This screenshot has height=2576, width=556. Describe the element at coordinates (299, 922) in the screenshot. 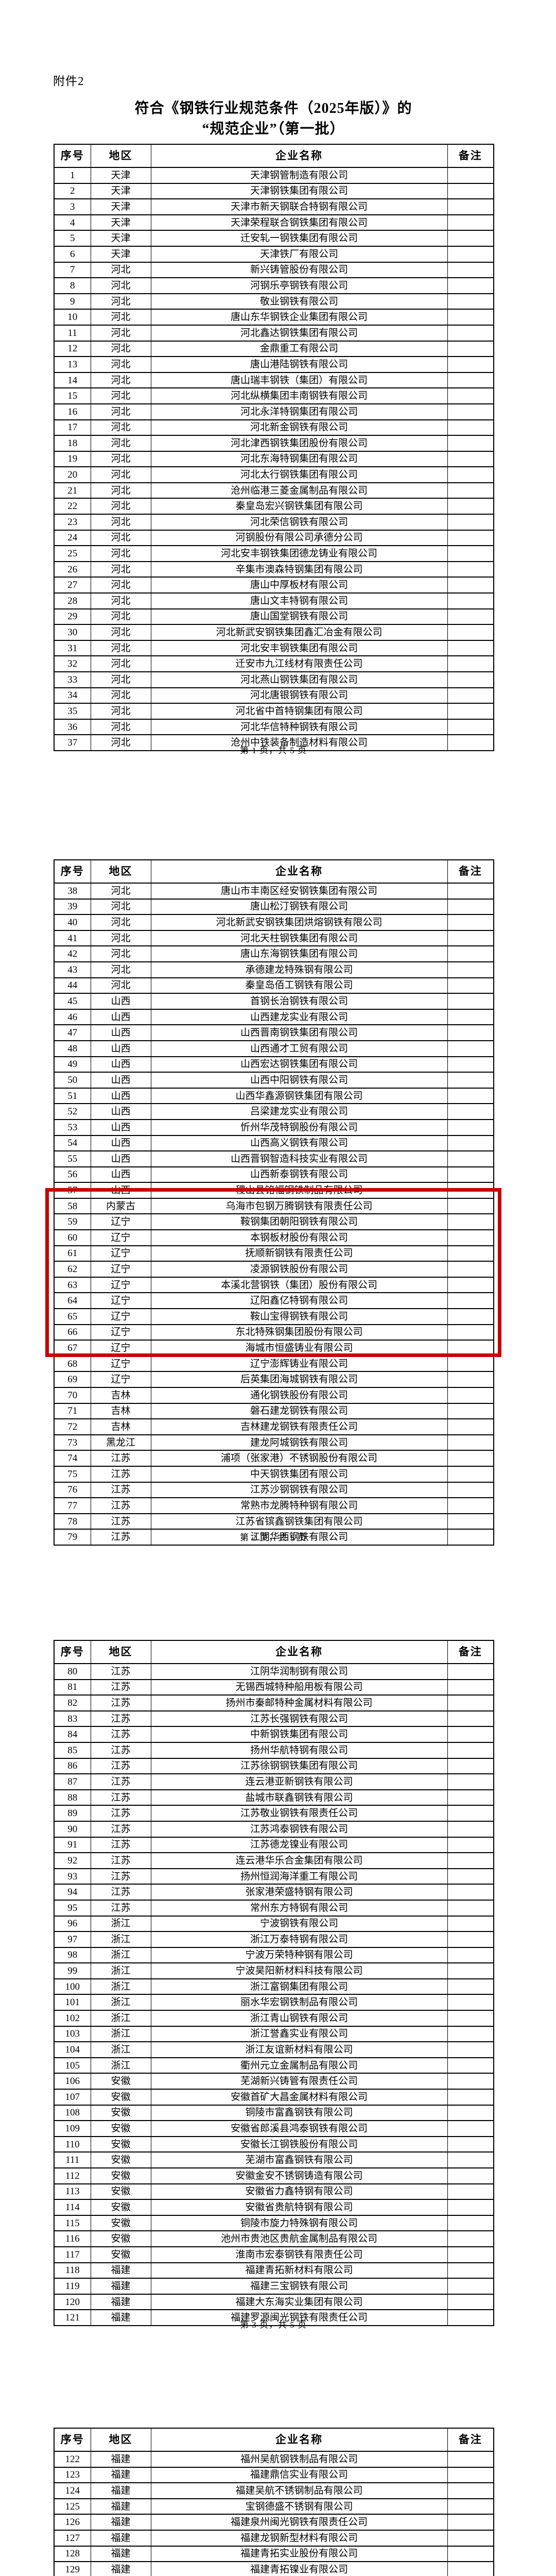

I see `company-cell: 河北新武安钢铁集团烘熔钢铁有限公司` at that location.